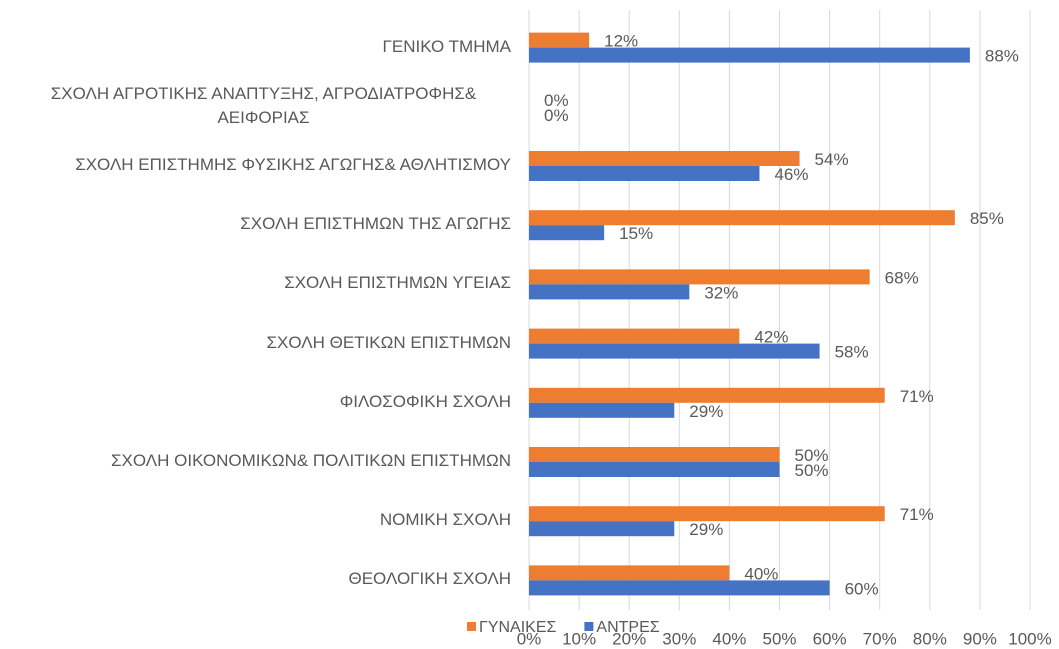 The width and height of the screenshot is (1059, 649). What do you see at coordinates (311, 460) in the screenshot?
I see `y-tick-label: ΣΧΟΛΗ ΟΙΚΟΝΟΜΙΚΩΝ& ΠΟΛΙΤΙΚΩΝ ΕΠΙΣΤΗΜΩΝ` at bounding box center [311, 460].